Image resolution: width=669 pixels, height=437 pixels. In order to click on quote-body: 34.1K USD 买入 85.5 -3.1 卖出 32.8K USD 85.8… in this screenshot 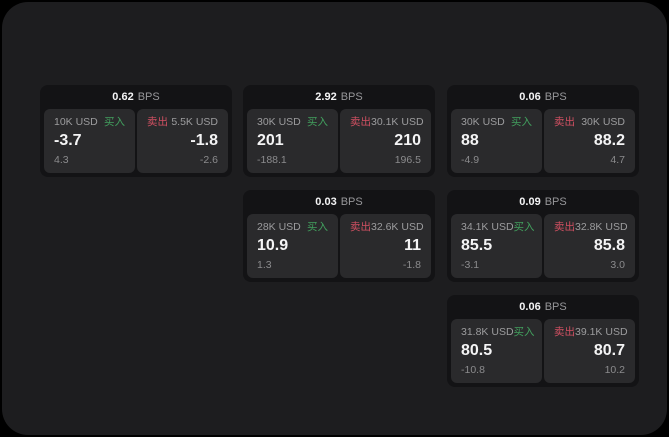, I will do `click(543, 248)`.